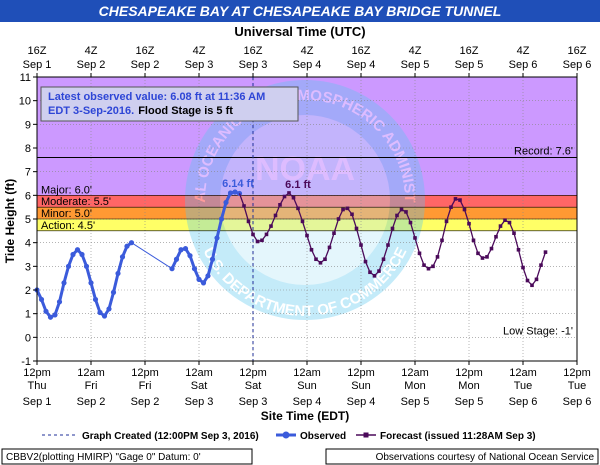  I want to click on y-tick-label: 3, so click(28, 267).